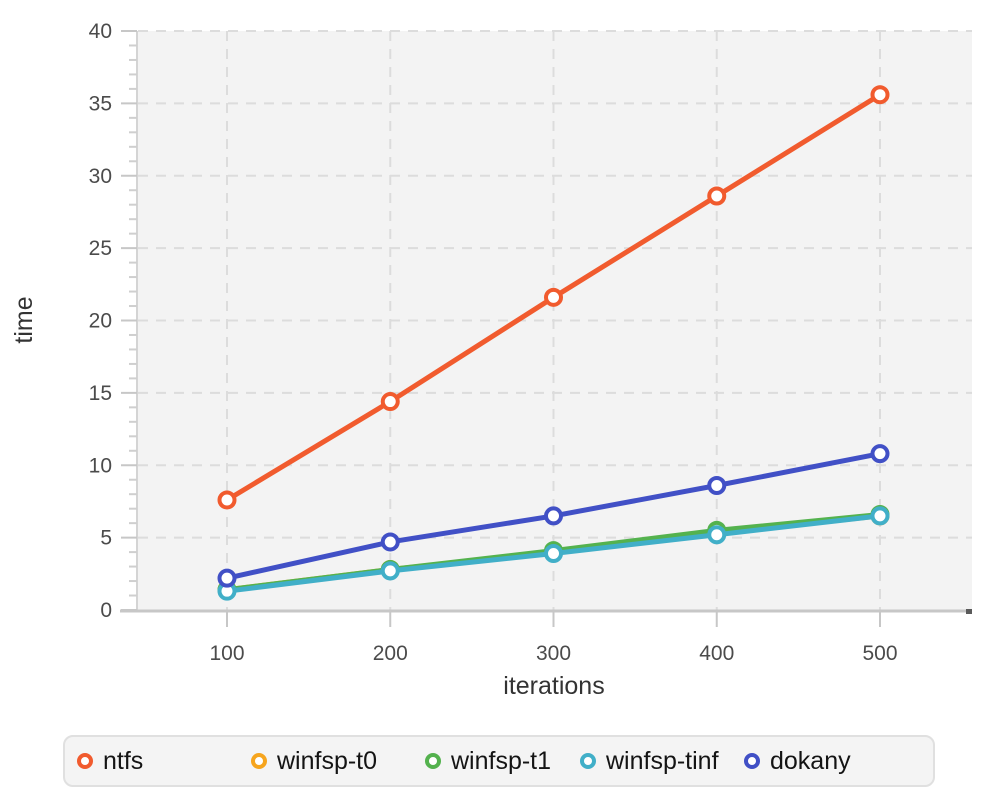 The image size is (1000, 800). I want to click on y-axis-title: time, so click(24, 319).